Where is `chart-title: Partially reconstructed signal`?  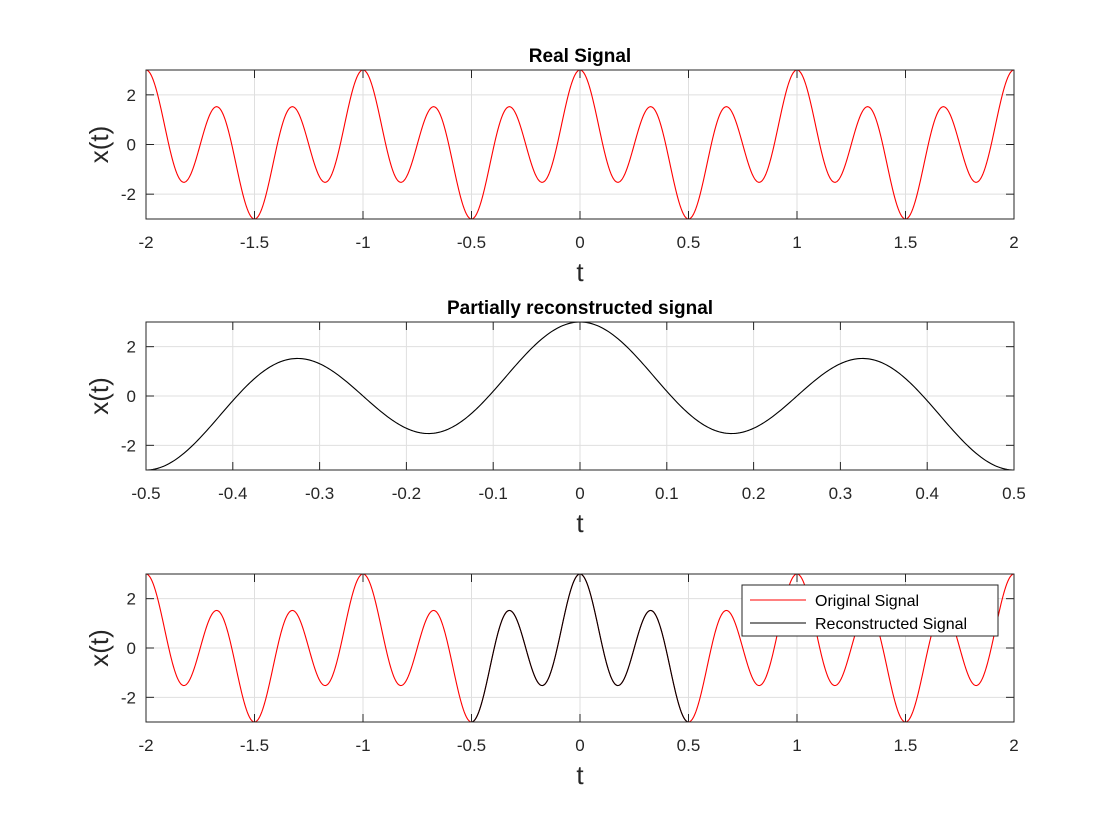
chart-title: Partially reconstructed signal is located at coordinates (580, 308).